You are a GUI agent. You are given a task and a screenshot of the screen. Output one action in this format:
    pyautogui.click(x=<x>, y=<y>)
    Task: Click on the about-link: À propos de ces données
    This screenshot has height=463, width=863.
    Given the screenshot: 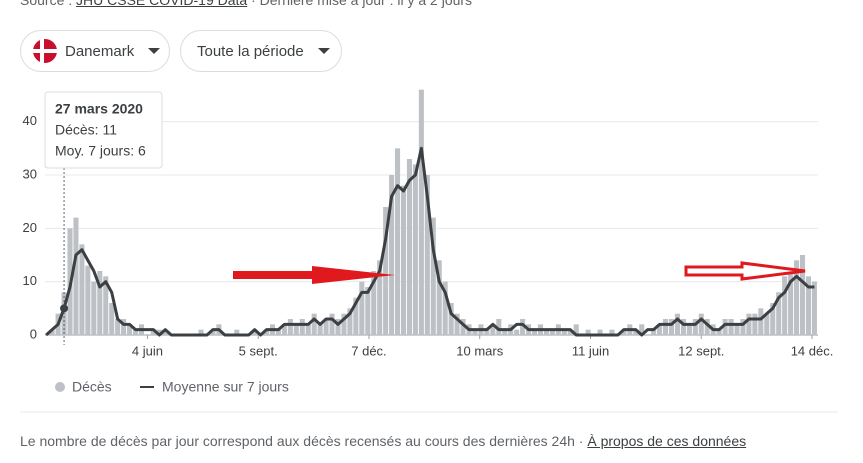 What is the action you would take?
    pyautogui.click(x=667, y=441)
    